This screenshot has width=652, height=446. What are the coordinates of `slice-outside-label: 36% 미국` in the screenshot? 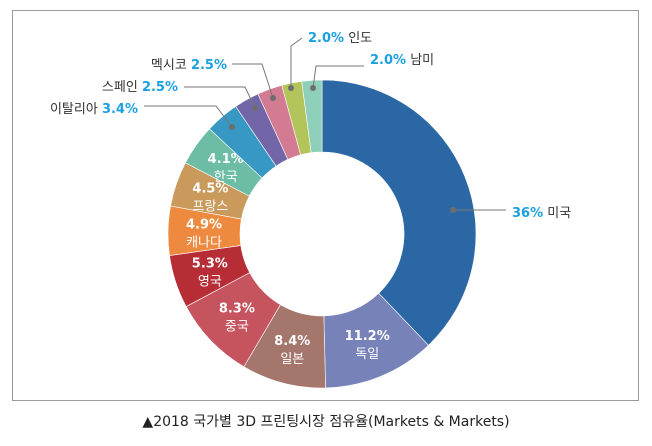 It's located at (541, 213).